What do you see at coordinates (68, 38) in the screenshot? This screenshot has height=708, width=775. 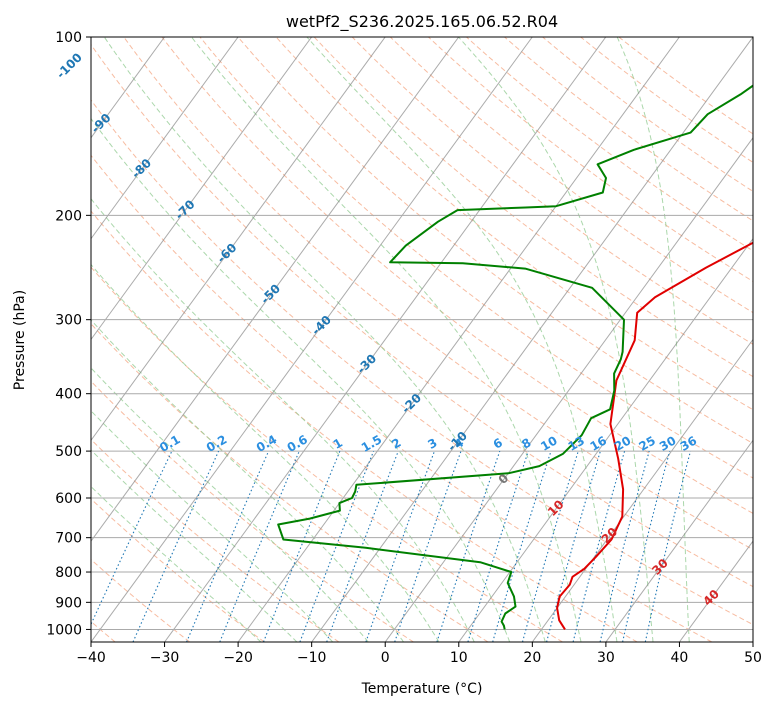 I see `y-tick-label: 100` at bounding box center [68, 38].